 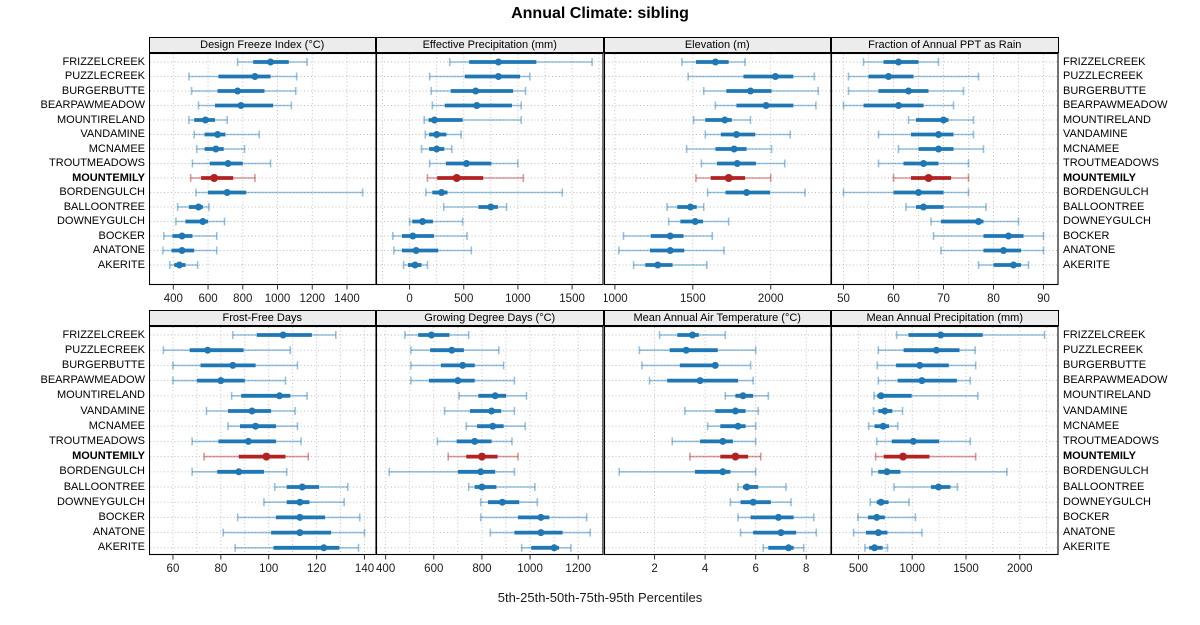 I want to click on site-label-left-burgerbutte: BURGERBUTTE, so click(x=103, y=364).